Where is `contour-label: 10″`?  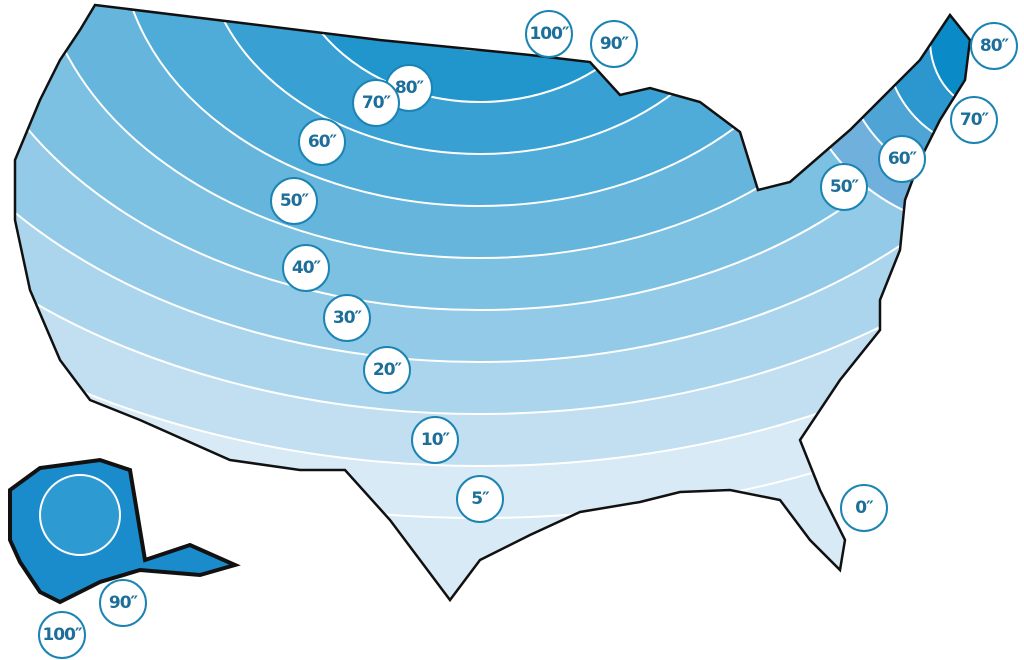 contour-label: 10″ is located at coordinates (435, 440).